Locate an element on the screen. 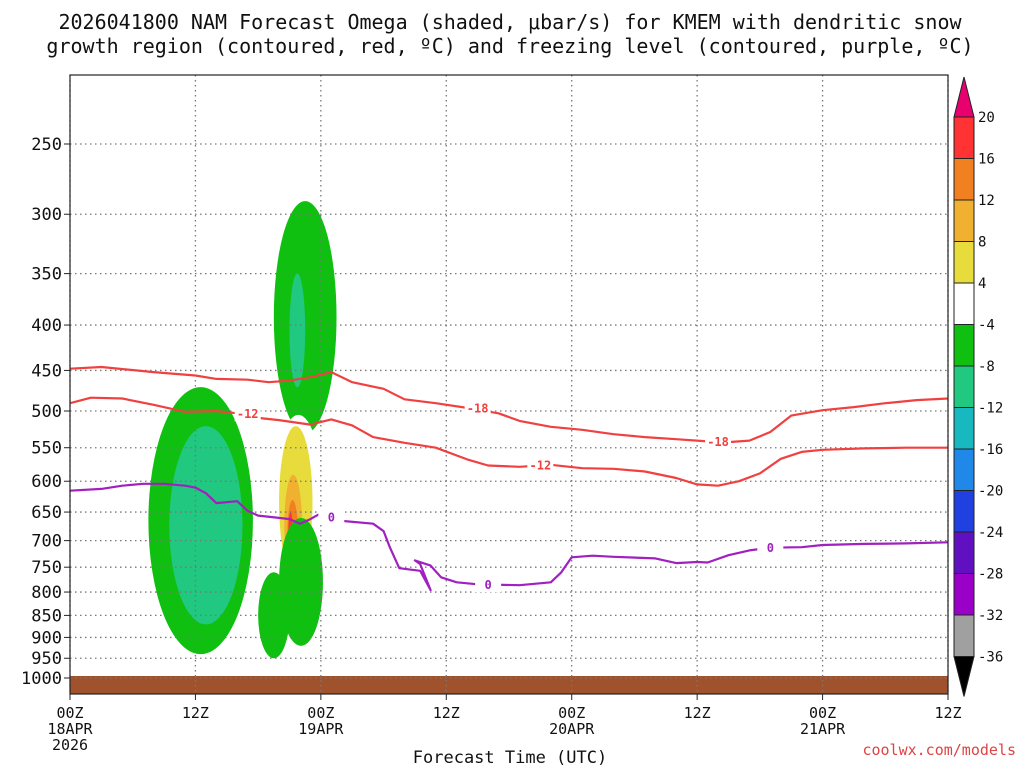 The image size is (1024, 768). contour-freezing-0-label-0: 0 is located at coordinates (331, 517).